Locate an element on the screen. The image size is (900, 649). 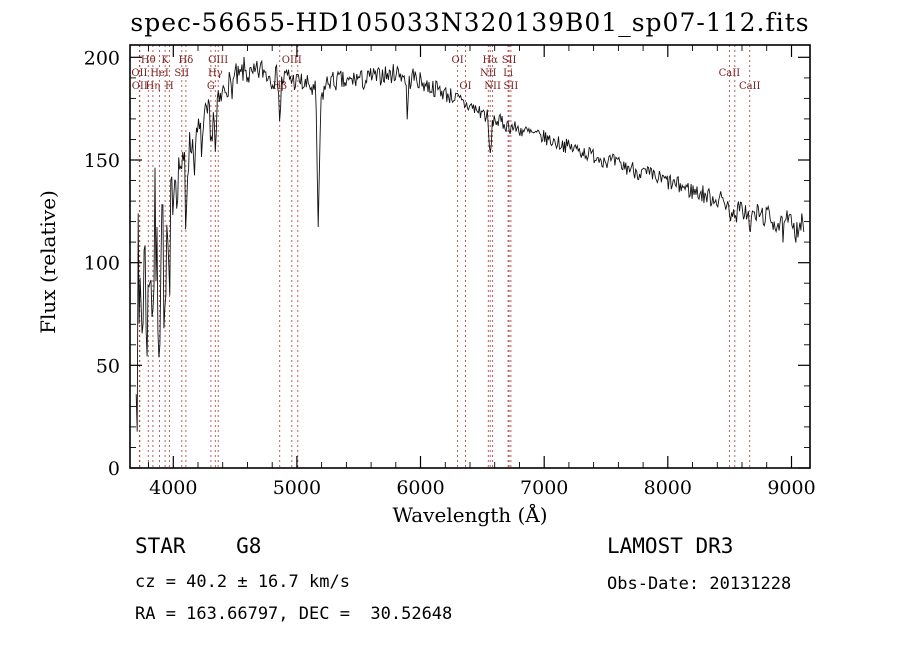
spectral-line-label: K is located at coordinates (165, 60).